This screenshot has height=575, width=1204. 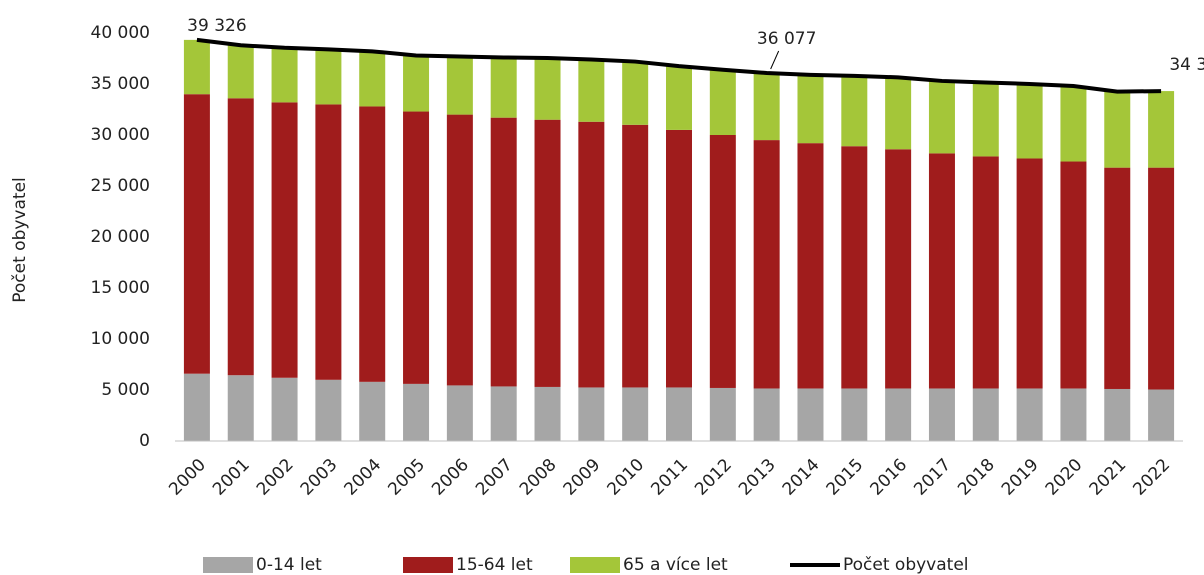 What do you see at coordinates (120, 237) in the screenshot?
I see `y-tick-label: 20 000` at bounding box center [120, 237].